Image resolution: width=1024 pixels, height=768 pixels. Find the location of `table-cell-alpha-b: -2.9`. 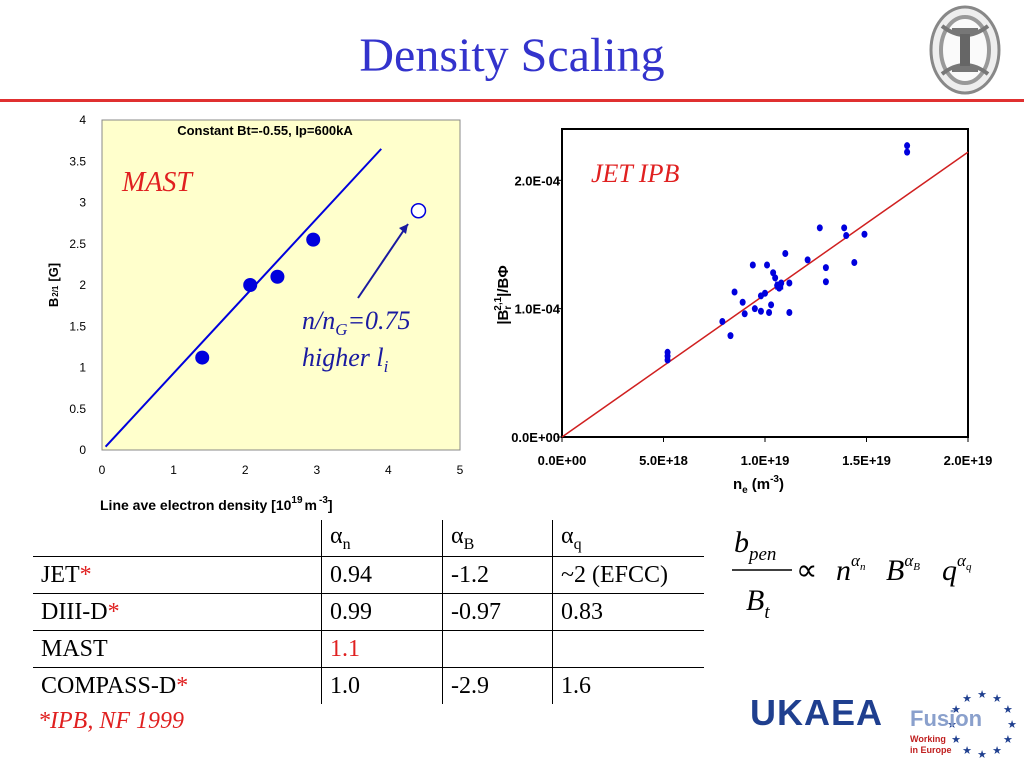

table-cell-alpha-b: -2.9 is located at coordinates (497, 685).